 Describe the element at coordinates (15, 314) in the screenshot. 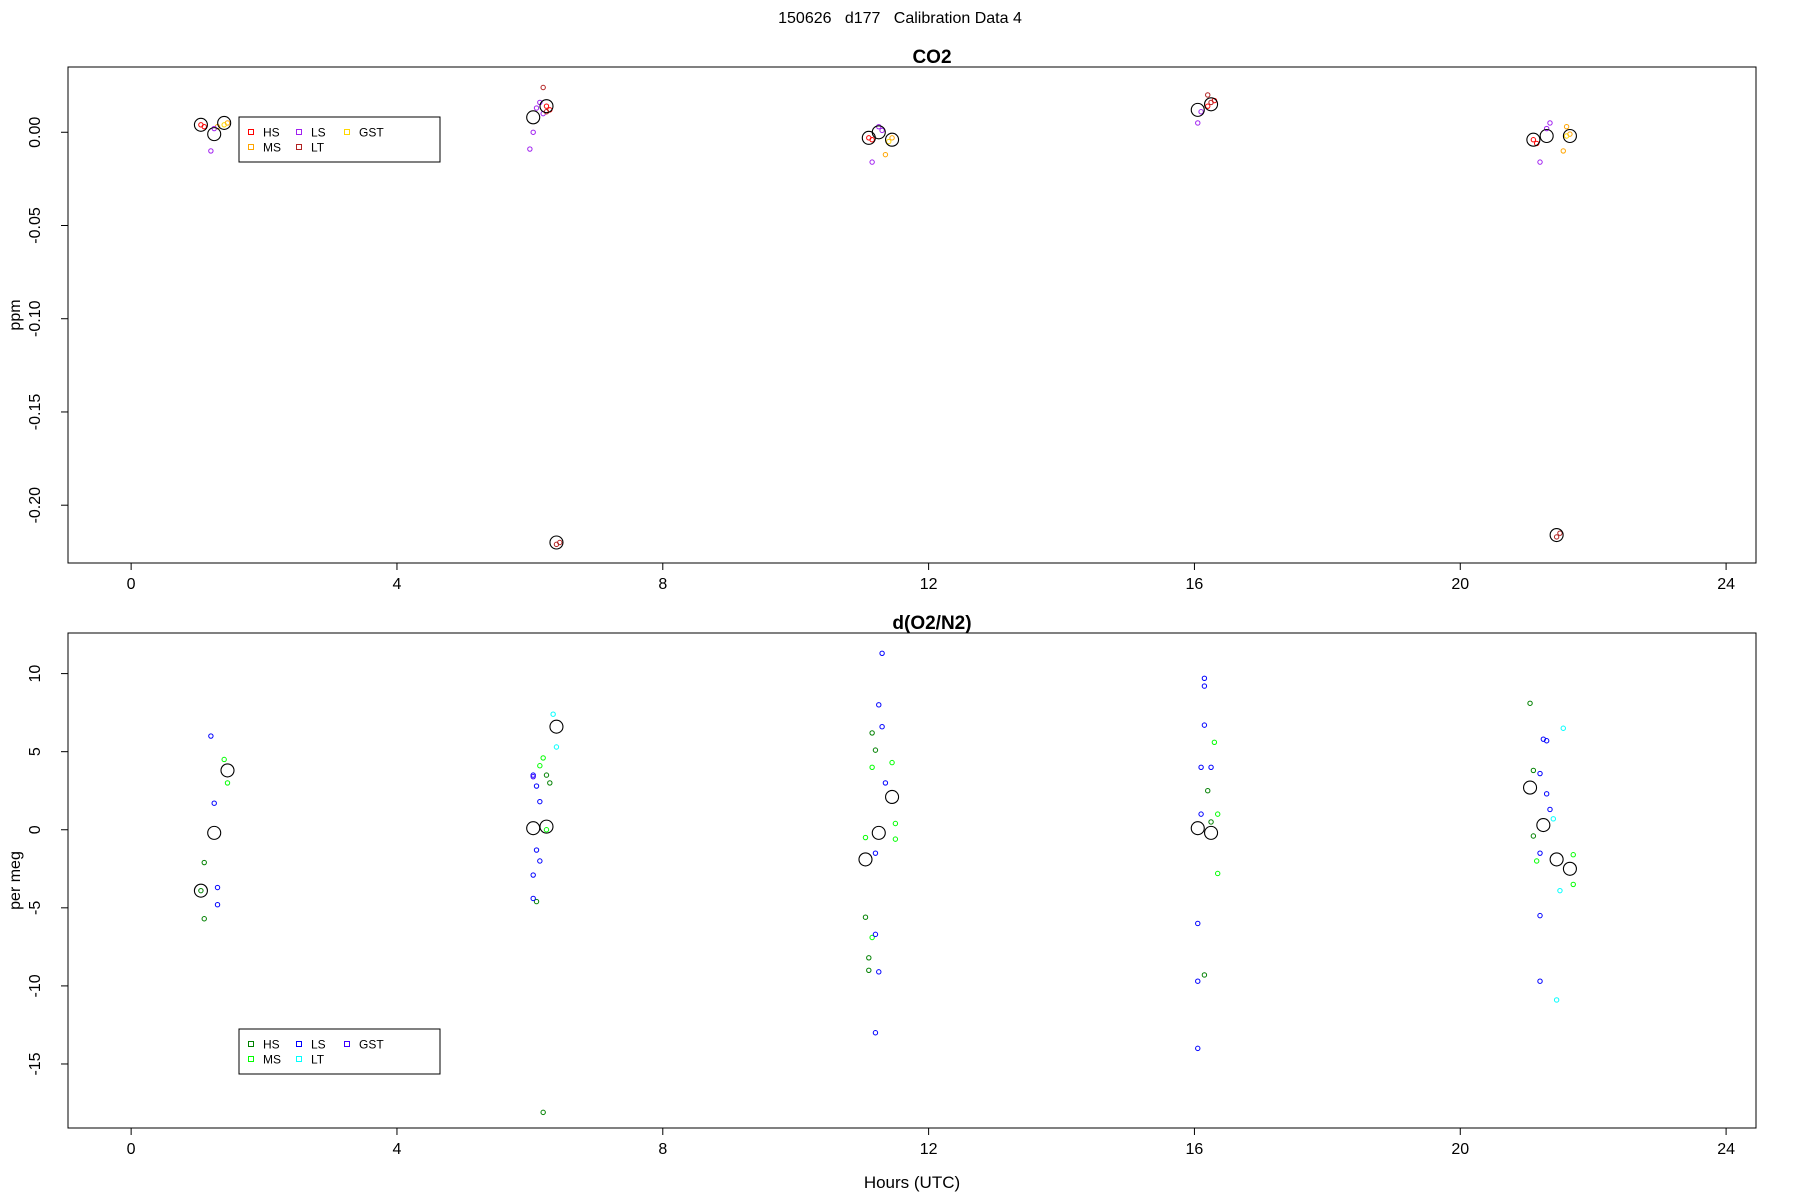

I see `y-axis-label: ppm` at that location.